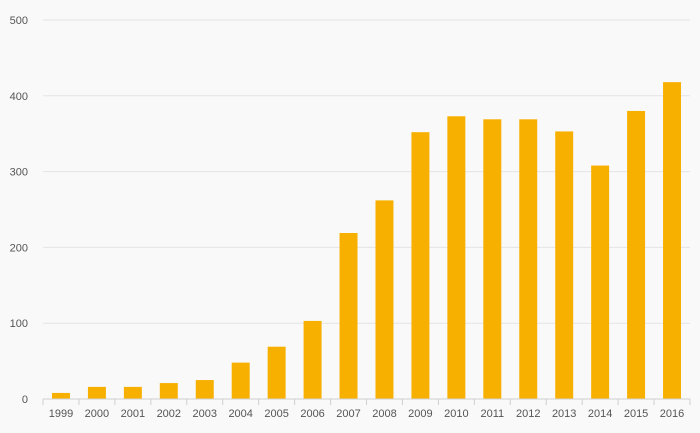  What do you see at coordinates (19, 248) in the screenshot?
I see `y-tick-label: 200` at bounding box center [19, 248].